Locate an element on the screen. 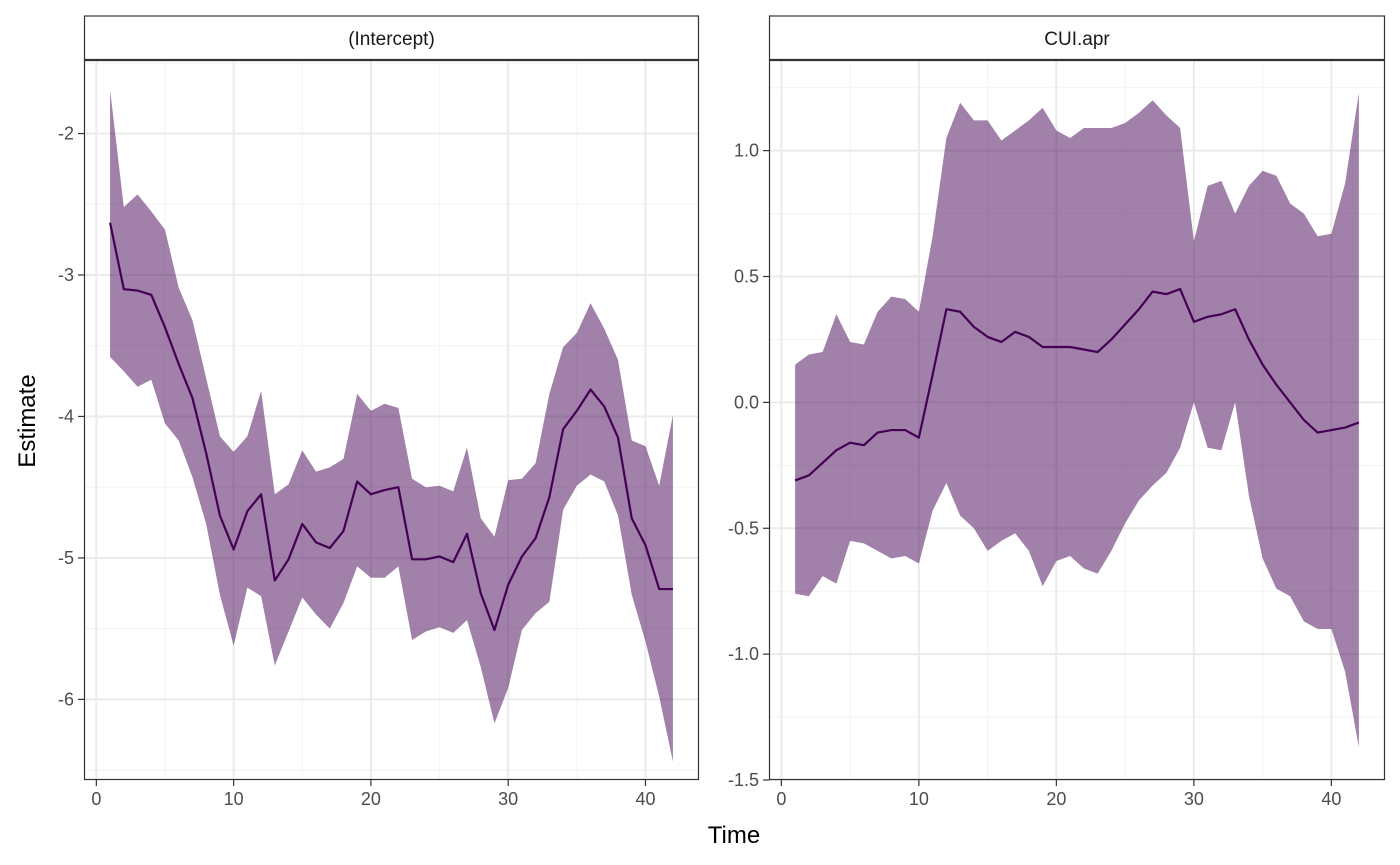 The height and width of the screenshot is (865, 1400). strip-label: CUI.apr is located at coordinates (1077, 39).